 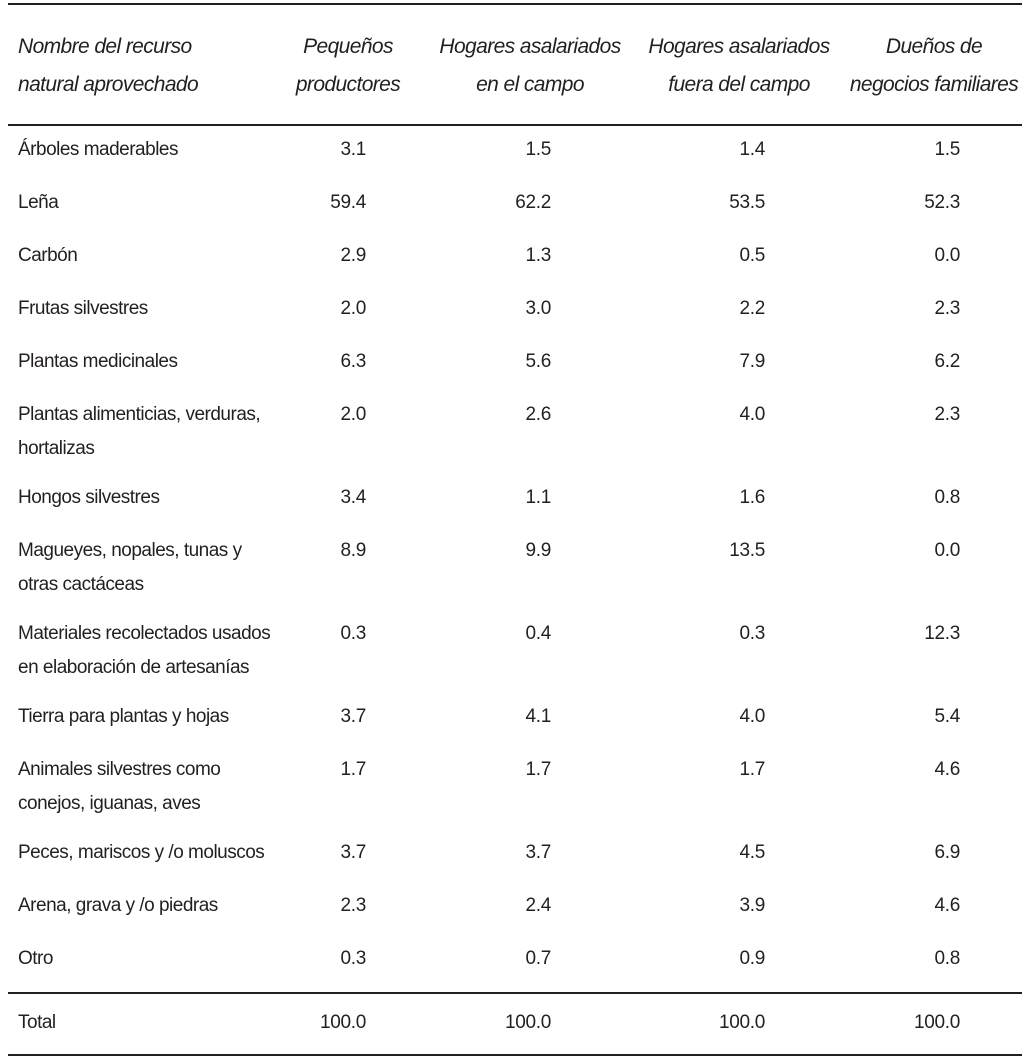 I want to click on column-header-line: natural aprovechado, so click(x=108, y=84).